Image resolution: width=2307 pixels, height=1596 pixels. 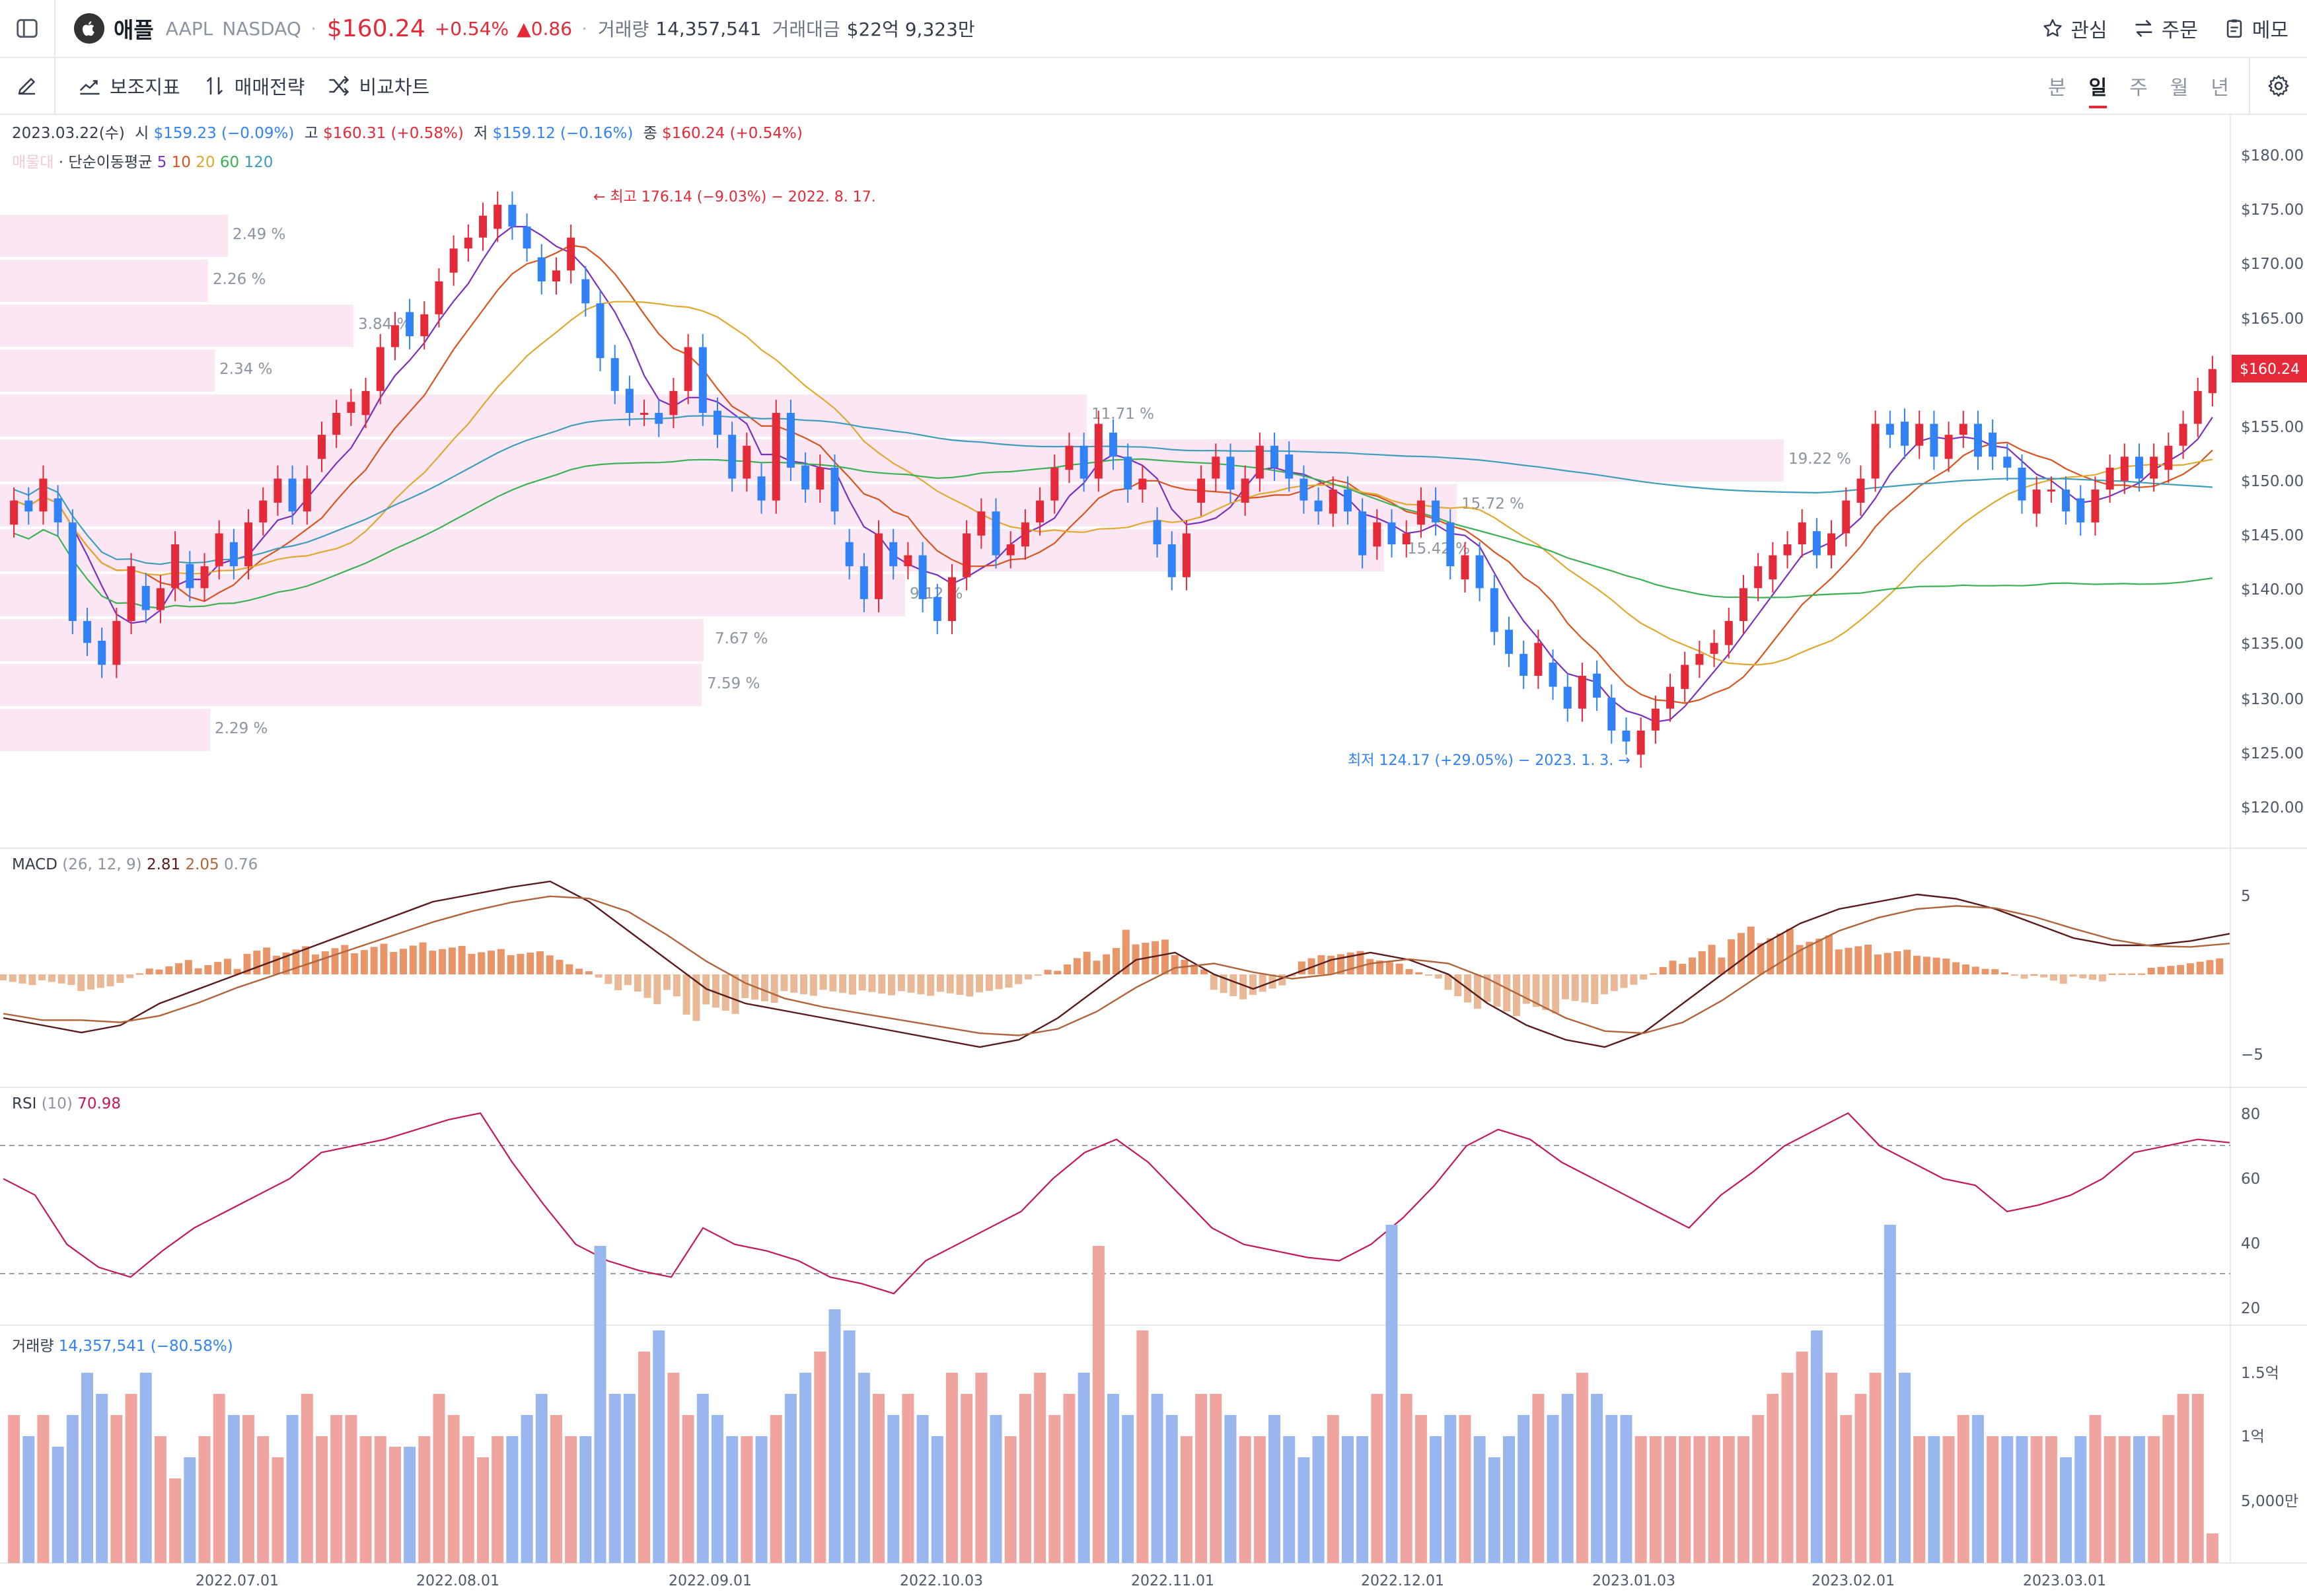 I want to click on period-minute: 분, so click(x=2057, y=88).